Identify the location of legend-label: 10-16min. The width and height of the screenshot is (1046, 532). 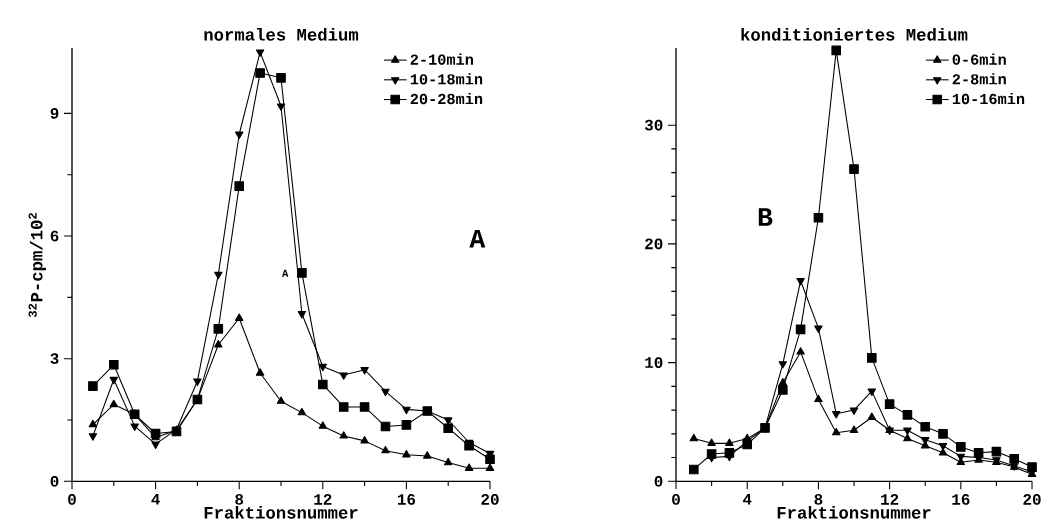
(988, 99).